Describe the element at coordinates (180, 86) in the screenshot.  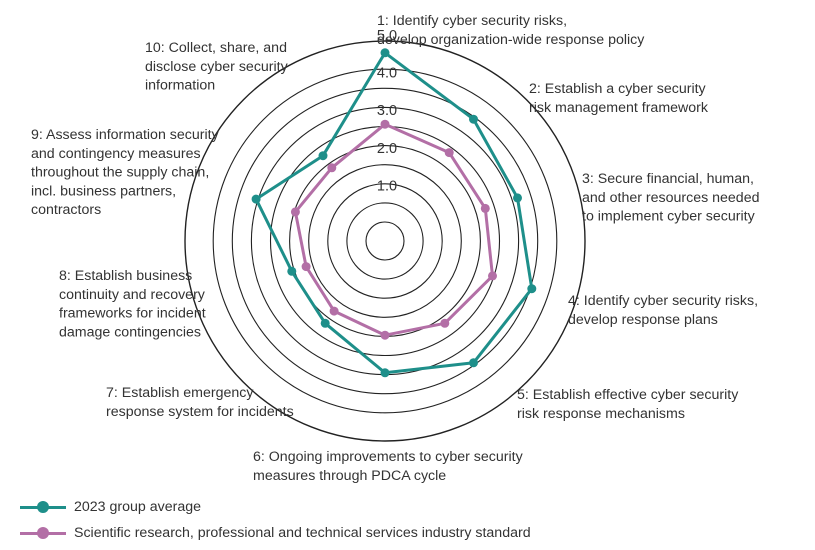
I see `axis-label-line: information` at that location.